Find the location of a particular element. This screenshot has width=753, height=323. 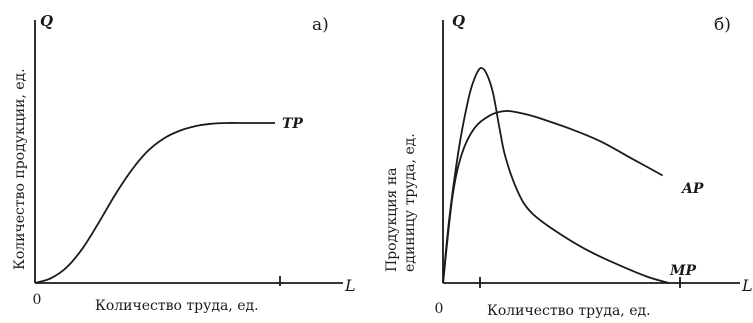

y-axis-label-line1: Продукция на is located at coordinates (392, 219).